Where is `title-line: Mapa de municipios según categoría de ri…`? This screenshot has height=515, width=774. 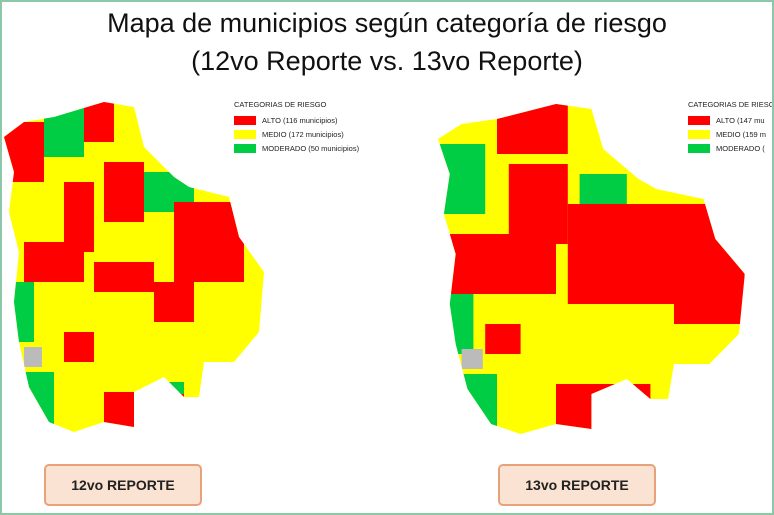
title-line: Mapa de municipios según categoría de ri… is located at coordinates (387, 23).